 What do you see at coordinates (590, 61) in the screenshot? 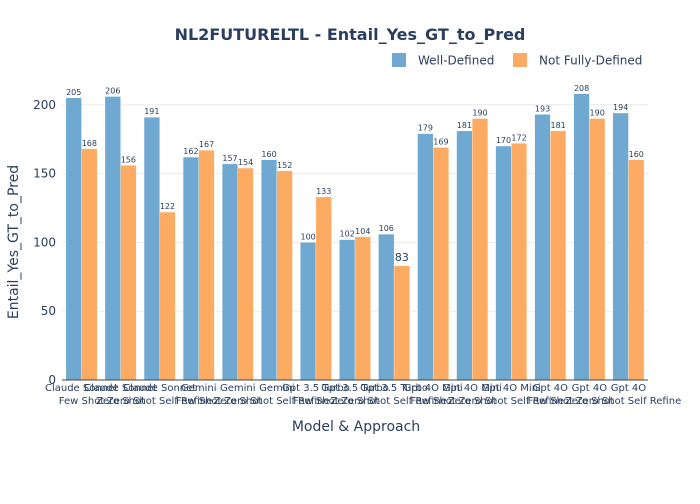
I see `legend-label-not-fully-defined: Not Fully-Defined` at bounding box center [590, 61].